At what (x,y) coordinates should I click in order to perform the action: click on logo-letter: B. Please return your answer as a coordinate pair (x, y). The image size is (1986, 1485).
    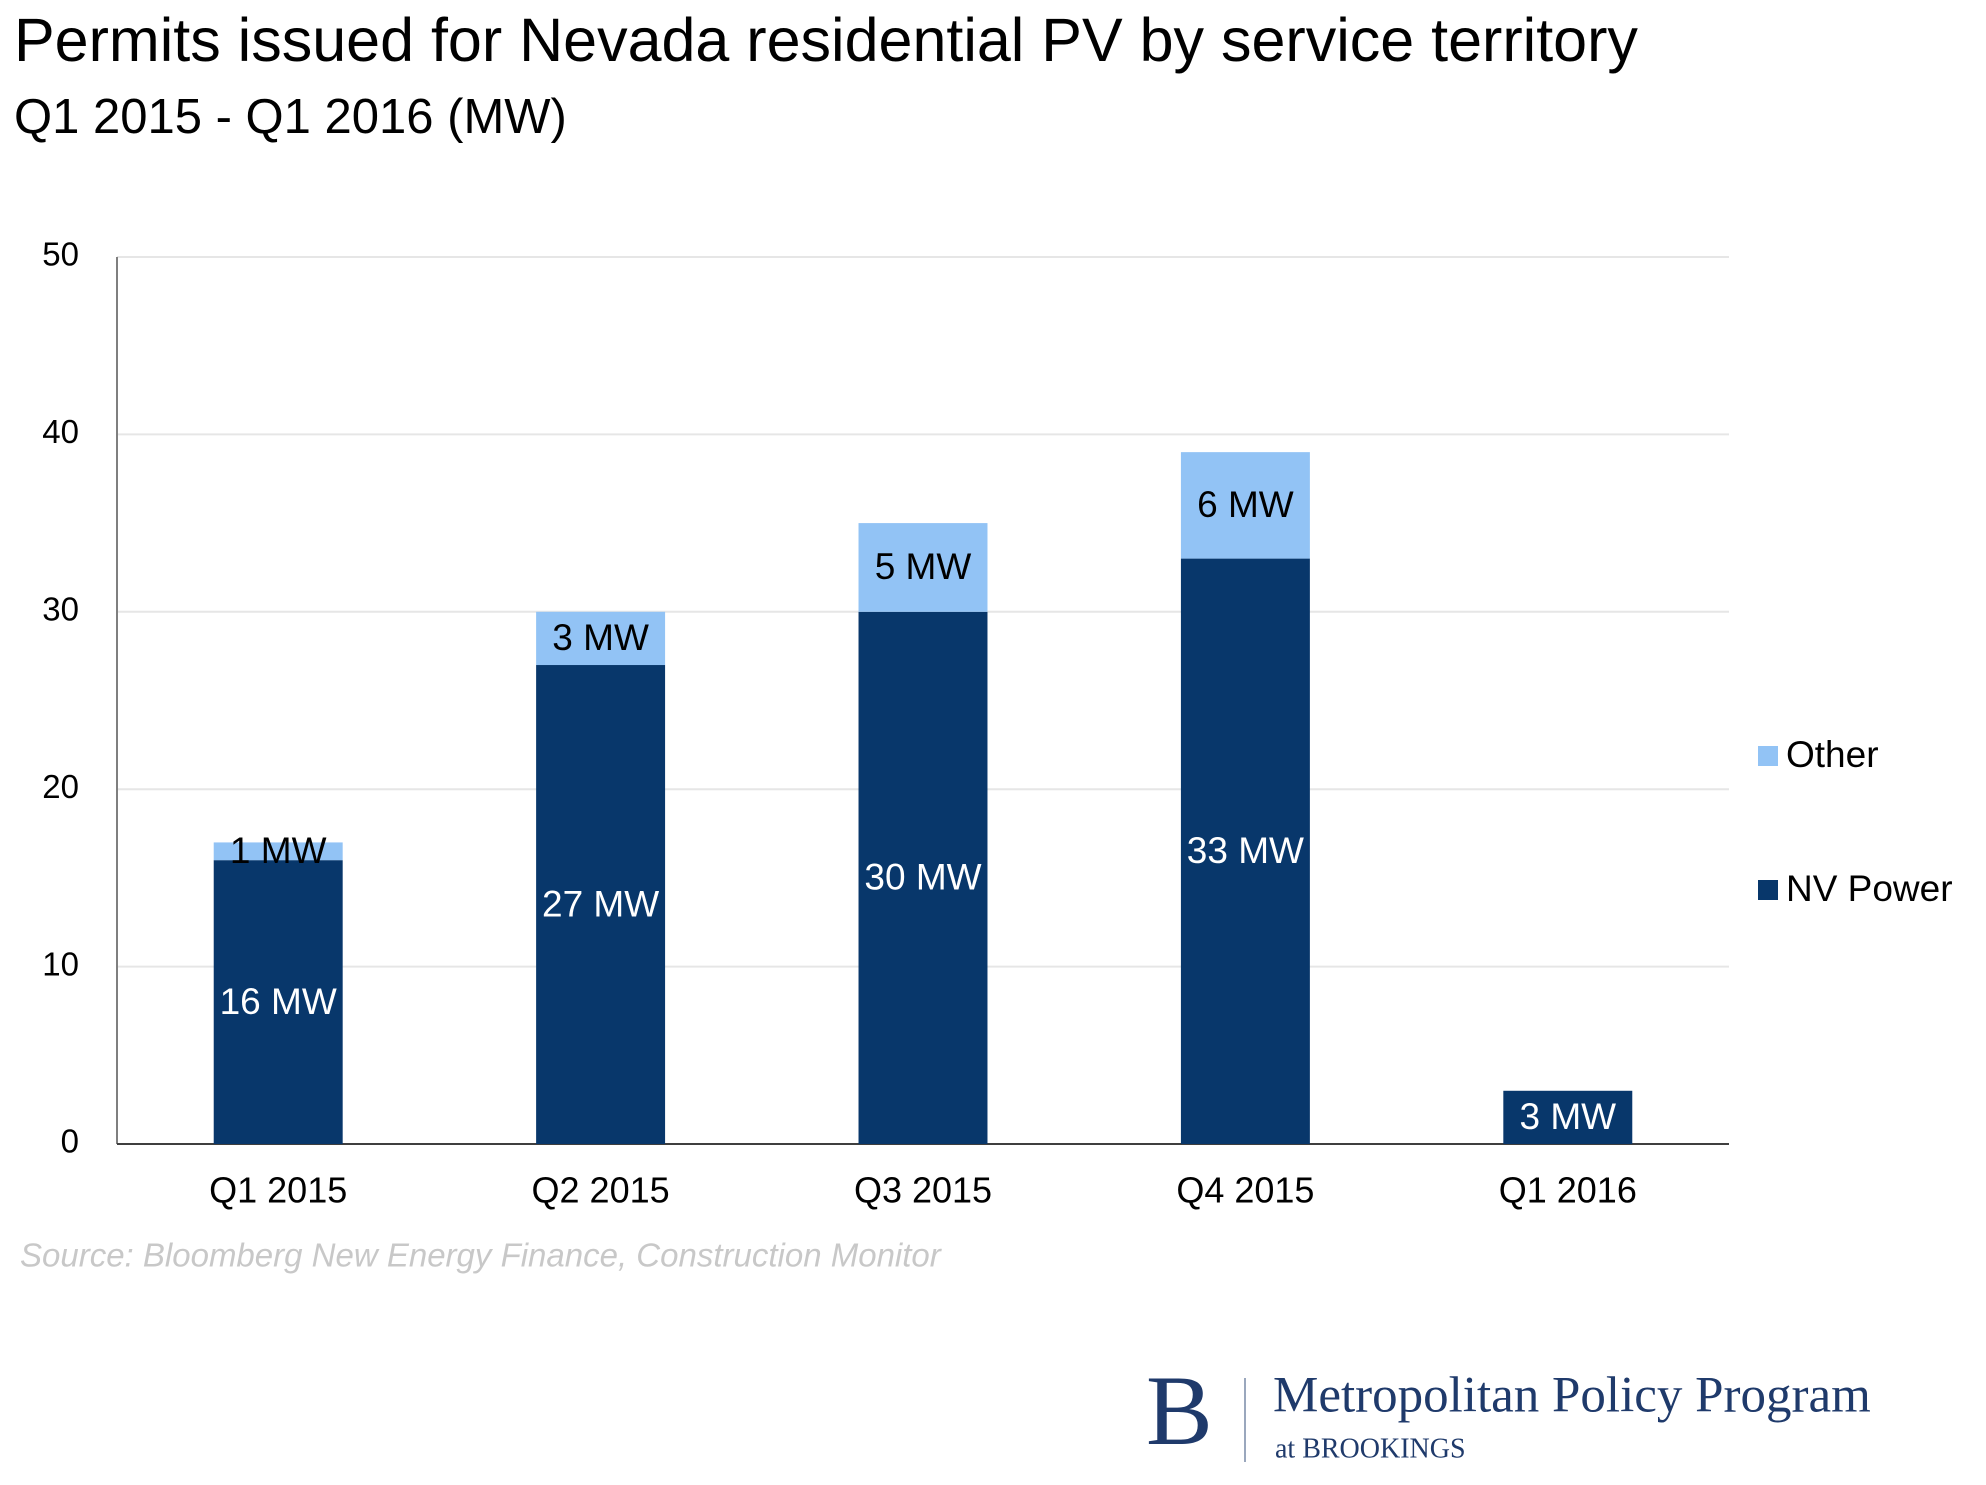
    Looking at the image, I should click on (1179, 1410).